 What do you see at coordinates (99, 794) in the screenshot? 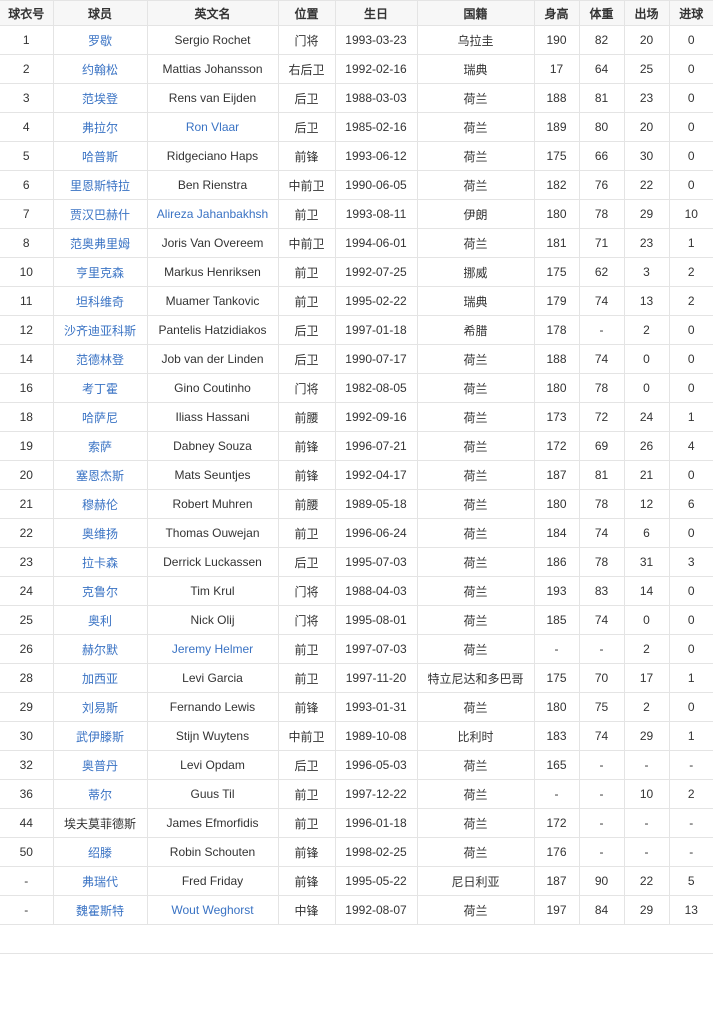
I see `player-link: 蒂尔` at bounding box center [99, 794].